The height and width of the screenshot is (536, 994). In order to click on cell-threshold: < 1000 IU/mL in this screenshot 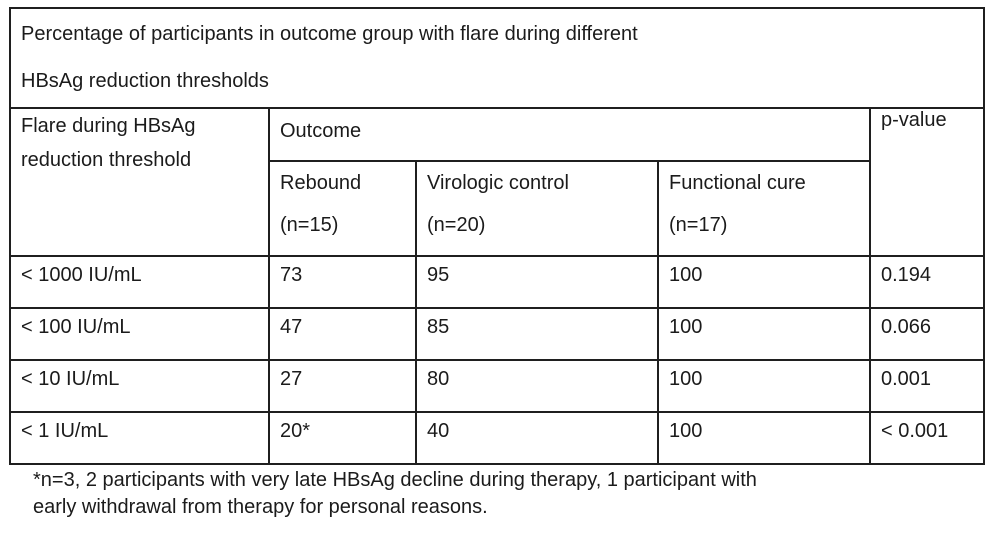, I will do `click(139, 282)`.